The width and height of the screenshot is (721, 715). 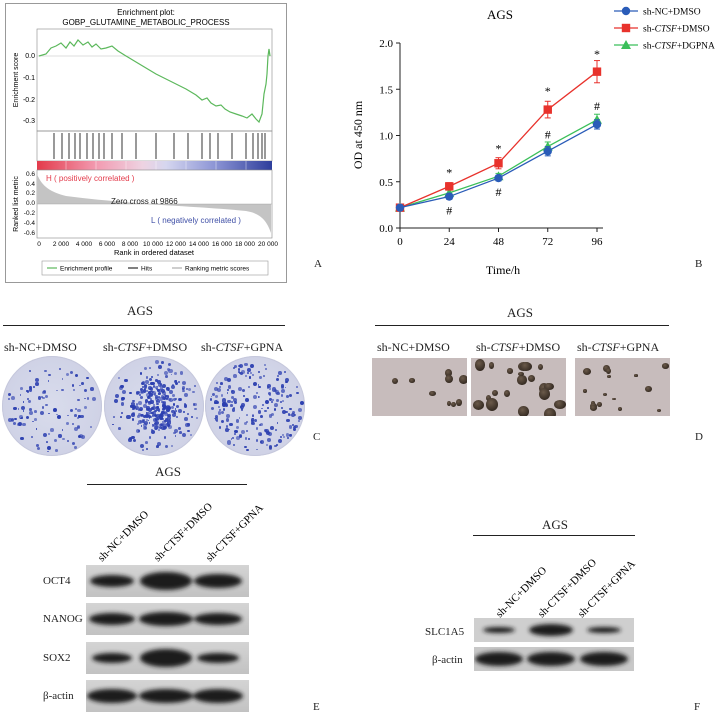 What do you see at coordinates (144, 201) in the screenshot?
I see `zero-cross-label: Zero cross at 9866` at bounding box center [144, 201].